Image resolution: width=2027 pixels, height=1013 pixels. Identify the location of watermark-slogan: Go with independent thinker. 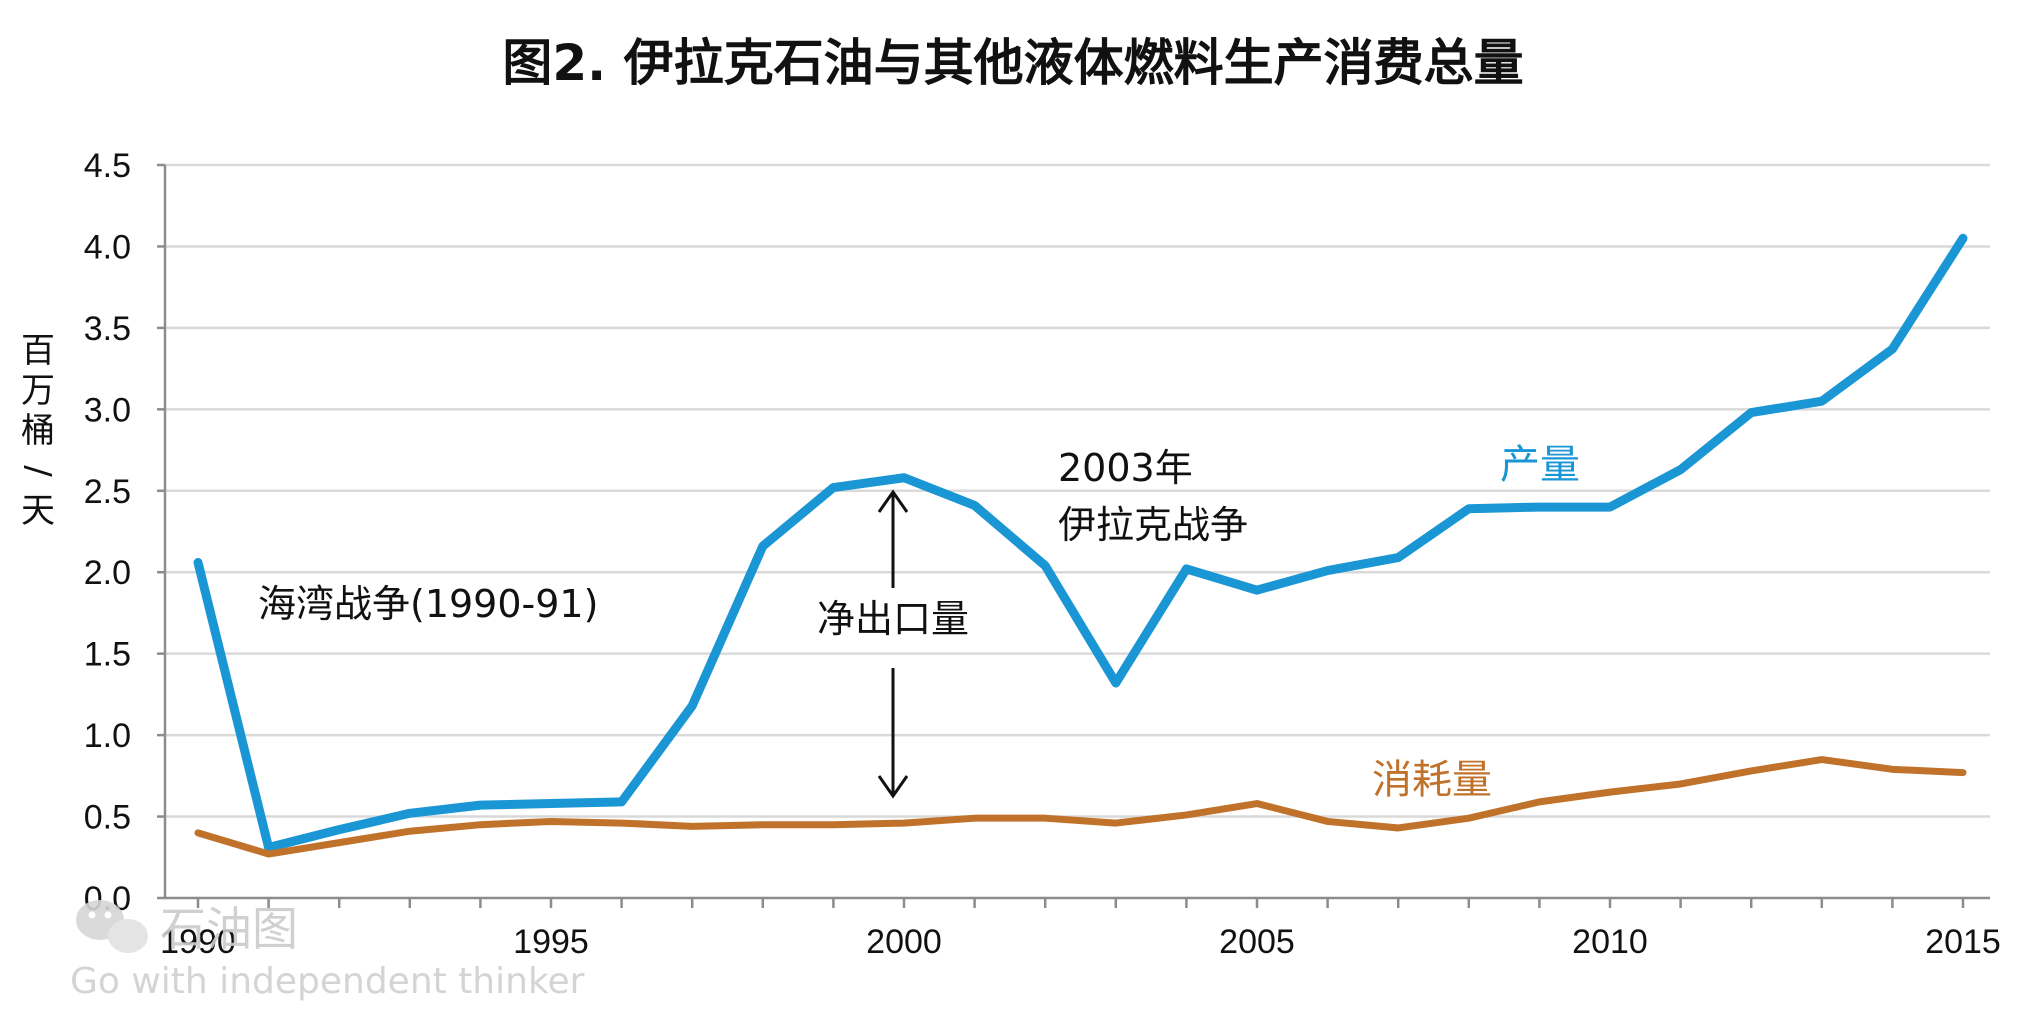
(327, 981).